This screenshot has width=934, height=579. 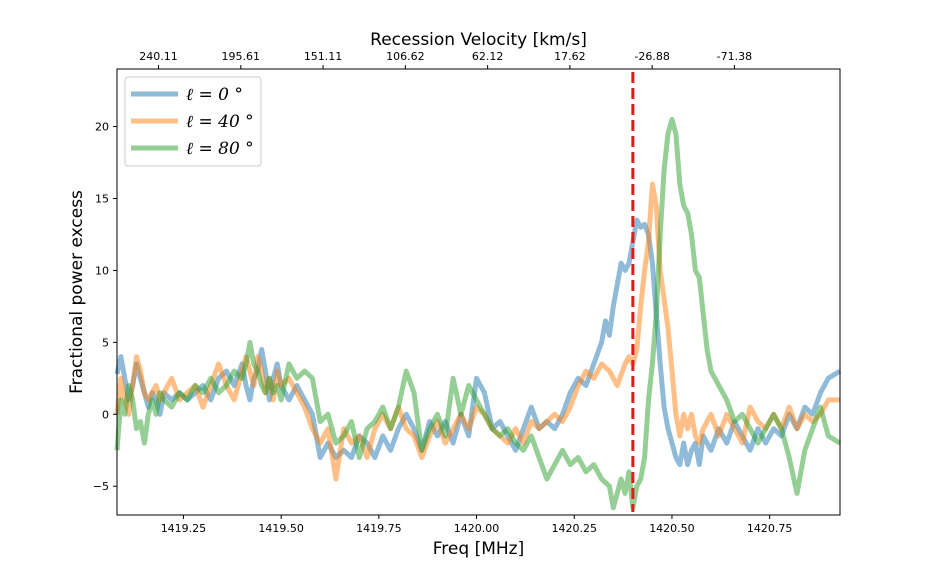 What do you see at coordinates (478, 40) in the screenshot?
I see `top-axis-title: Recession Velocity [km/s]` at bounding box center [478, 40].